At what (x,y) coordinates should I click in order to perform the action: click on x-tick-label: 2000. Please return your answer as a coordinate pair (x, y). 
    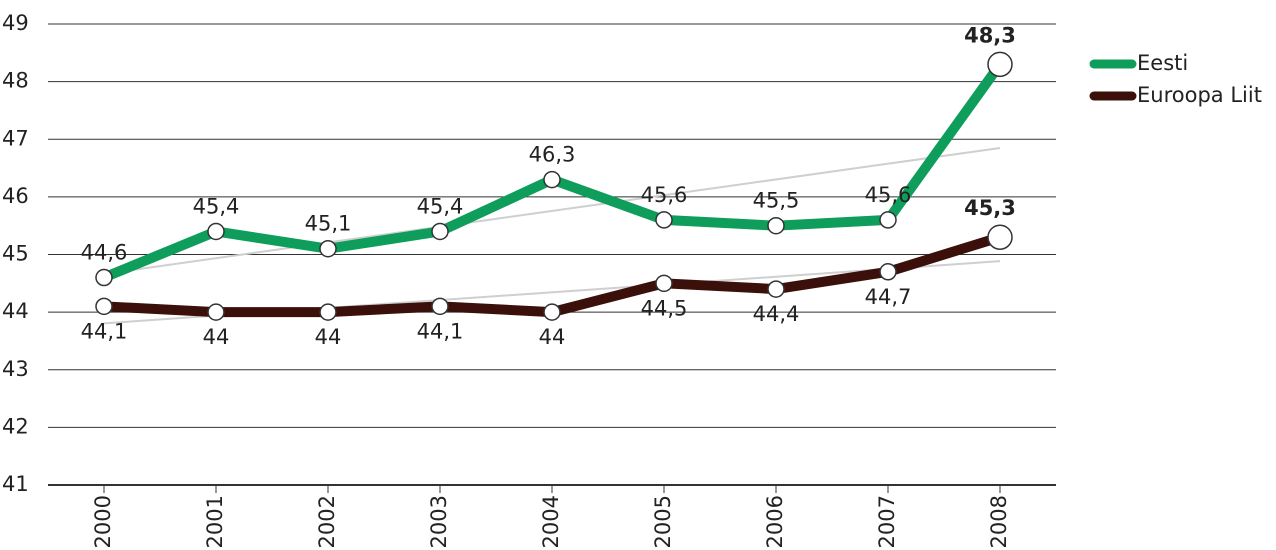
    Looking at the image, I should click on (103, 521).